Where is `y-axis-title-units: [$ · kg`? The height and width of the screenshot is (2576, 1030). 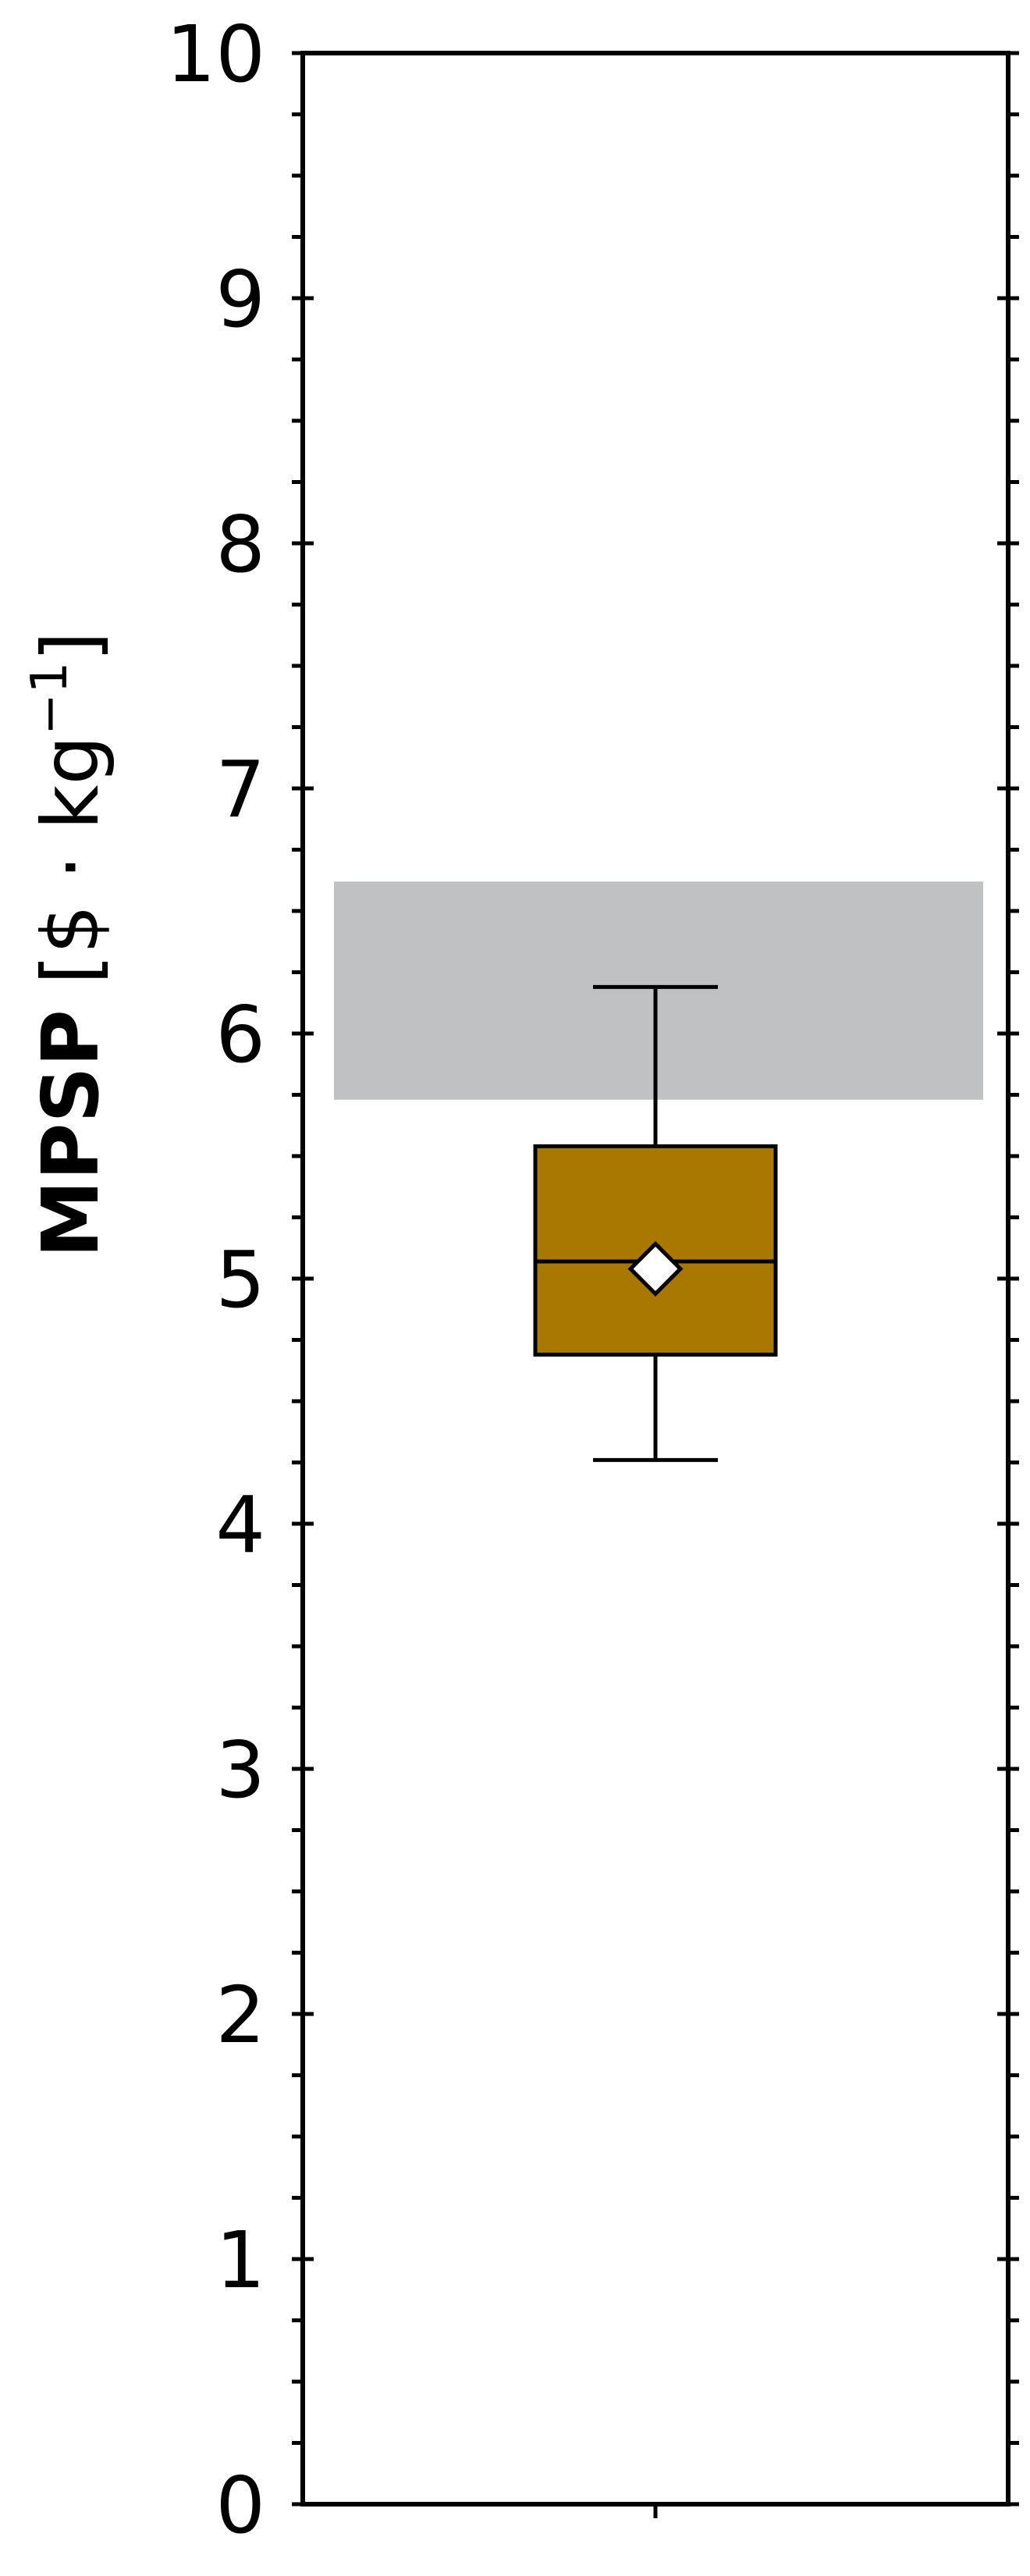
y-axis-title-units: [$ · kg is located at coordinates (71, 859).